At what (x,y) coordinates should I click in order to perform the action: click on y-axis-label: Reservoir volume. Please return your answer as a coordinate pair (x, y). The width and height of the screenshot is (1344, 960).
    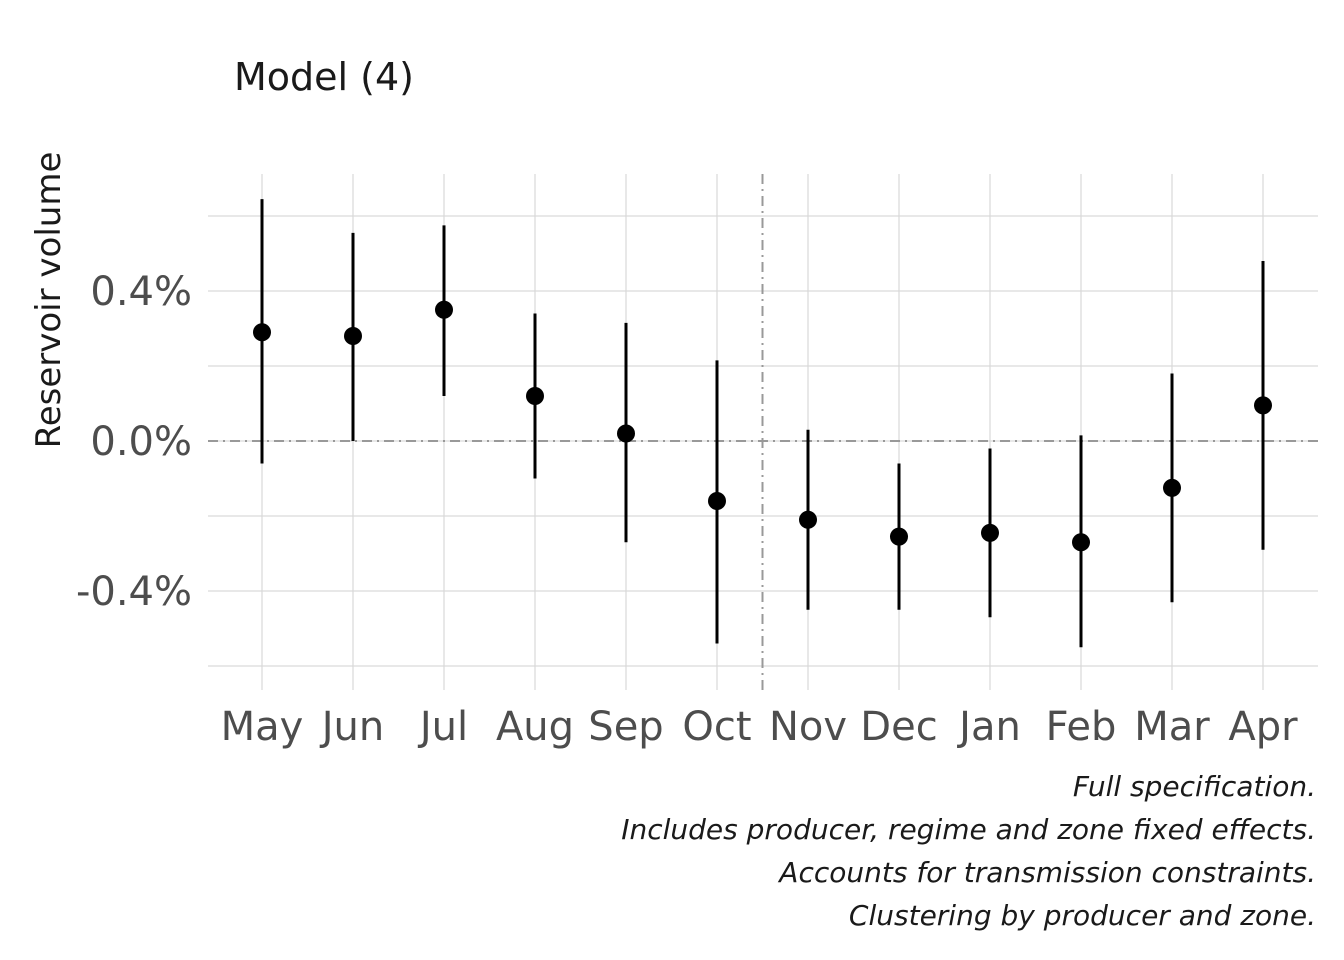
    Looking at the image, I should click on (49, 300).